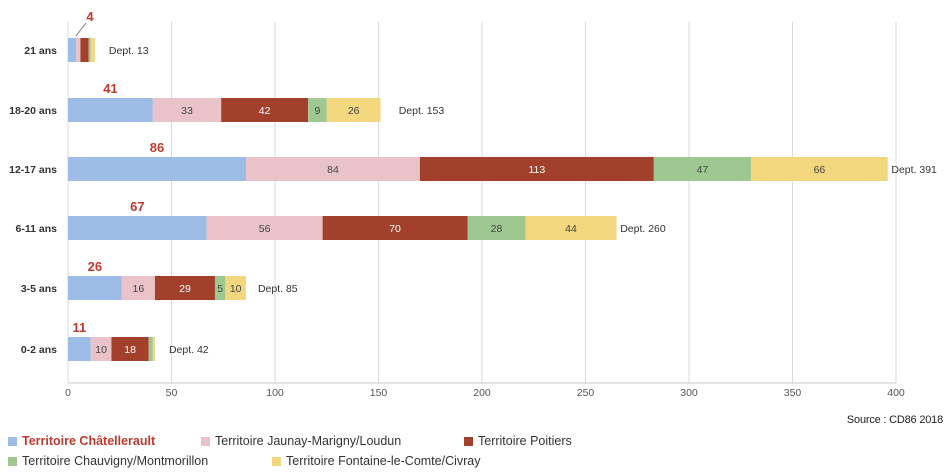 Image resolution: width=949 pixels, height=472 pixels. I want to click on highlight-label-5: 11, so click(80, 327).